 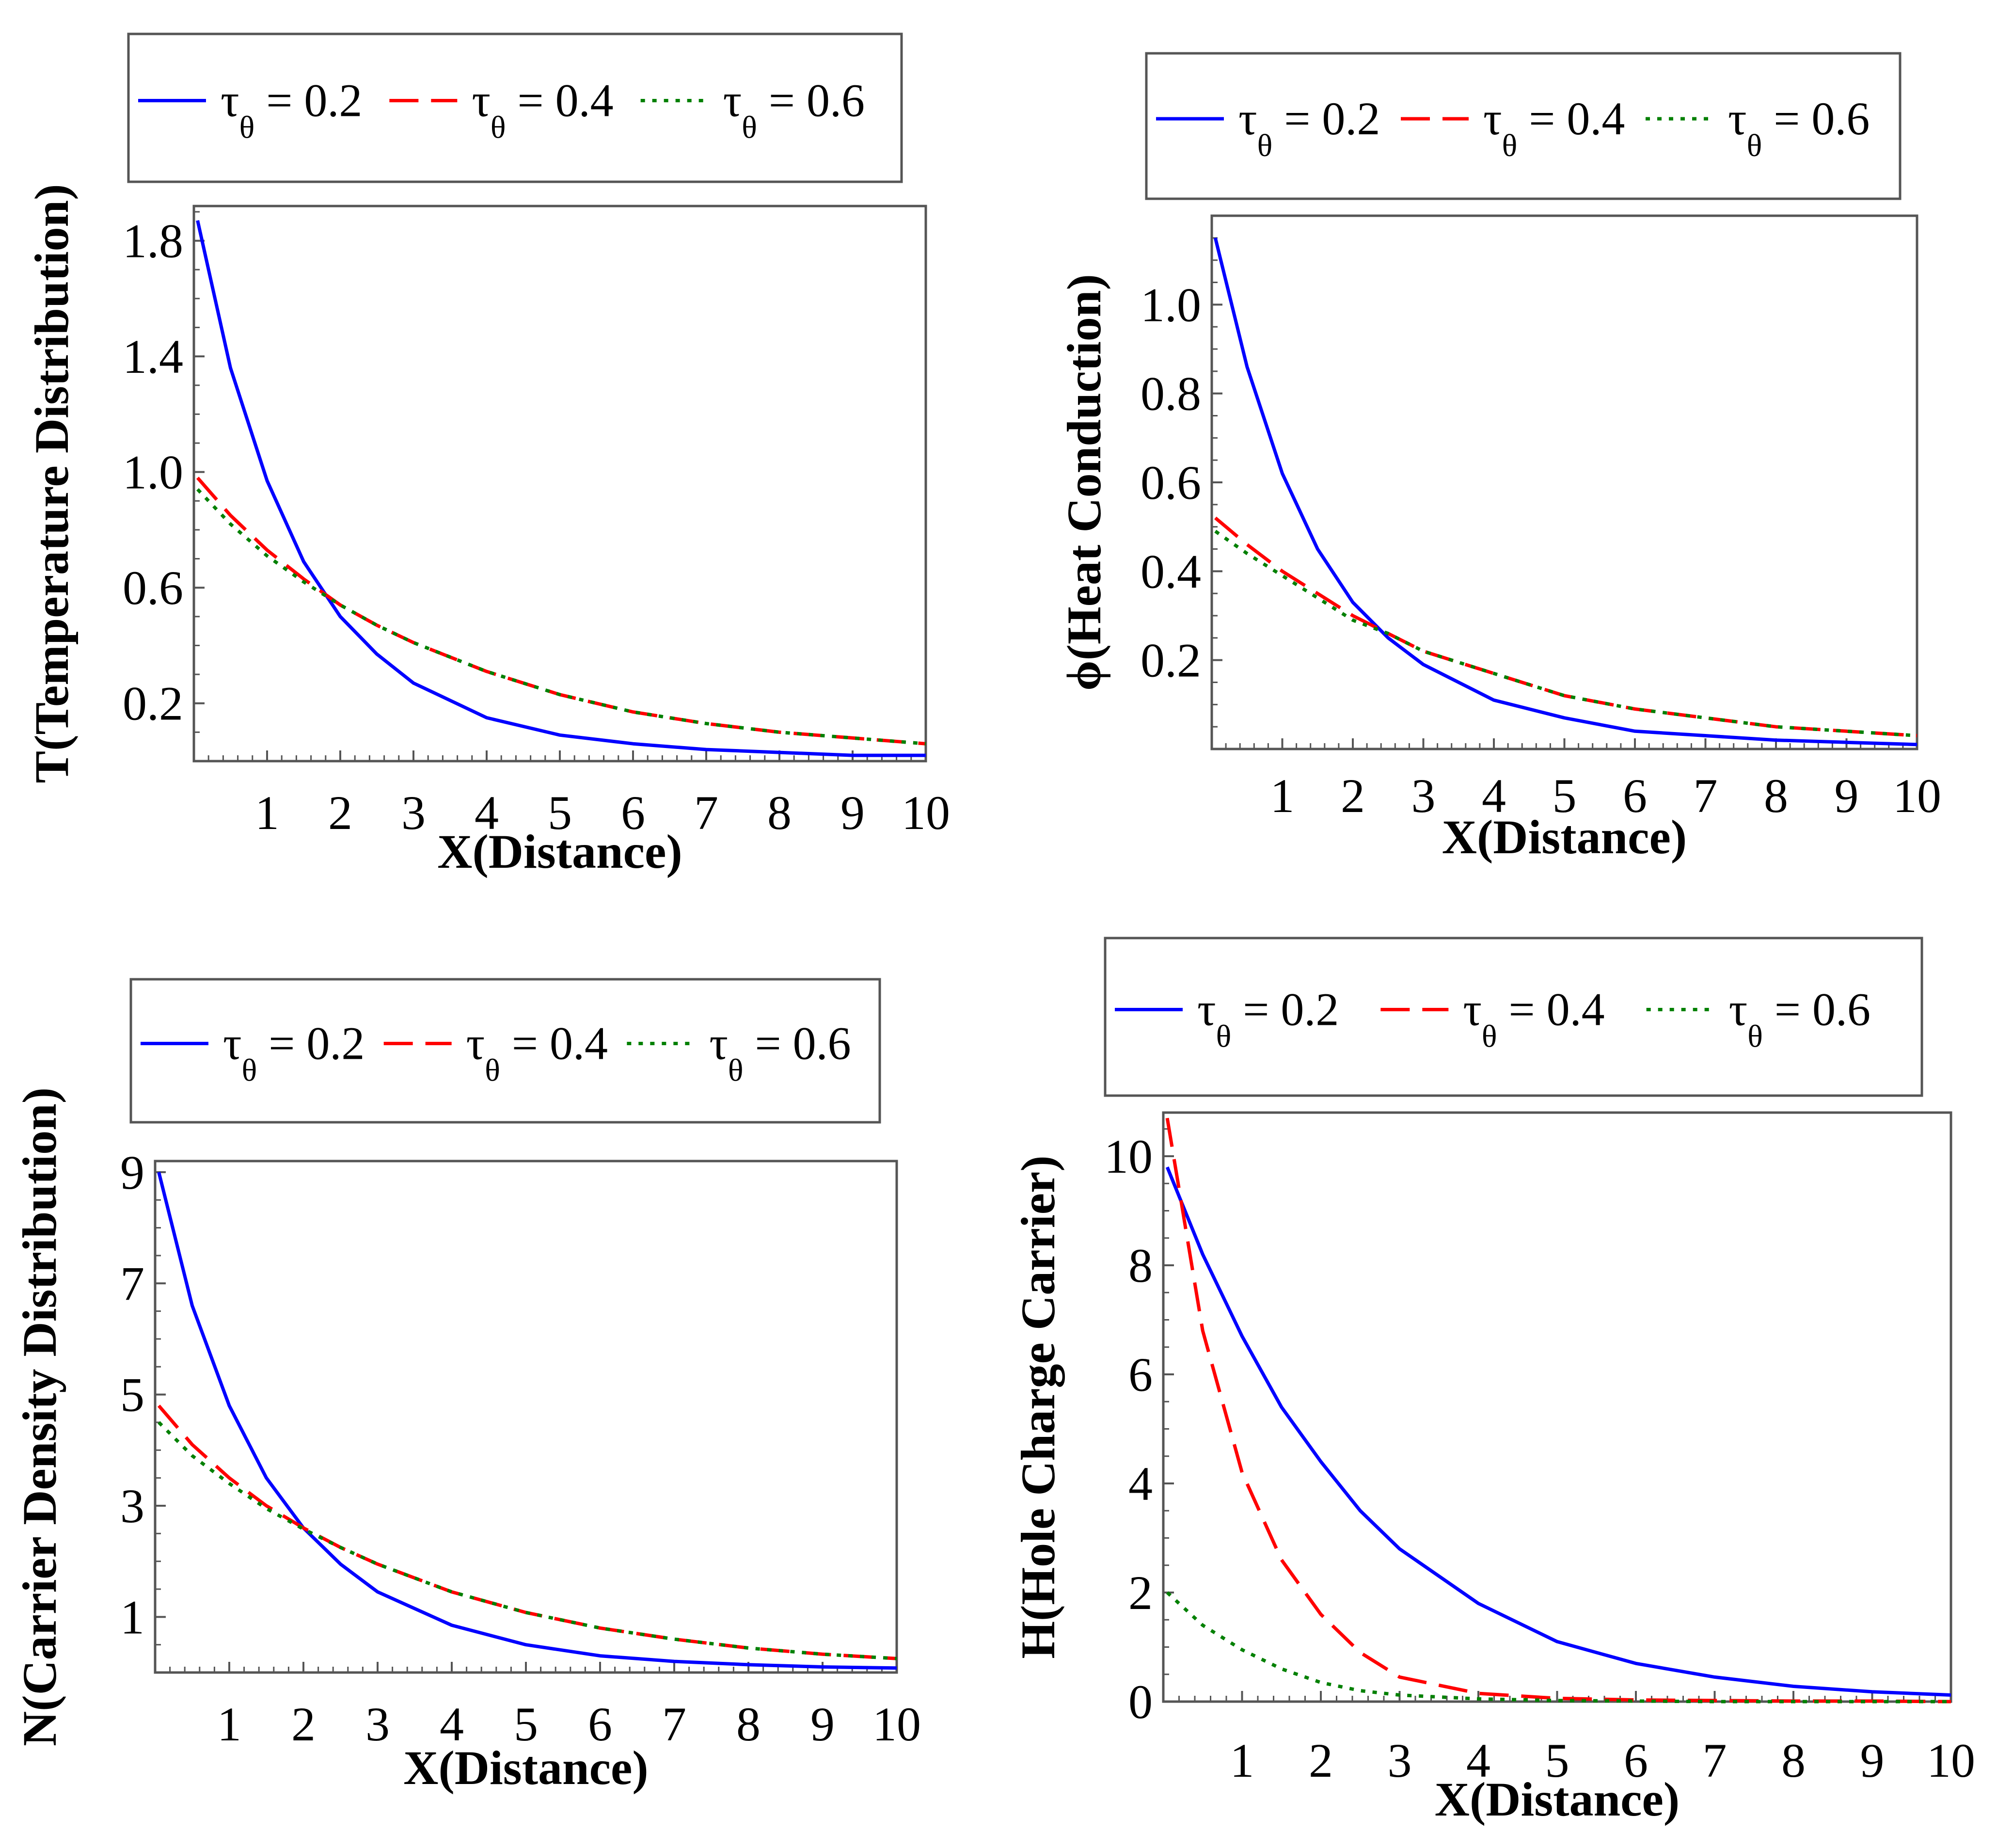 I want to click on y-tick-label: 8, so click(x=1140, y=1265).